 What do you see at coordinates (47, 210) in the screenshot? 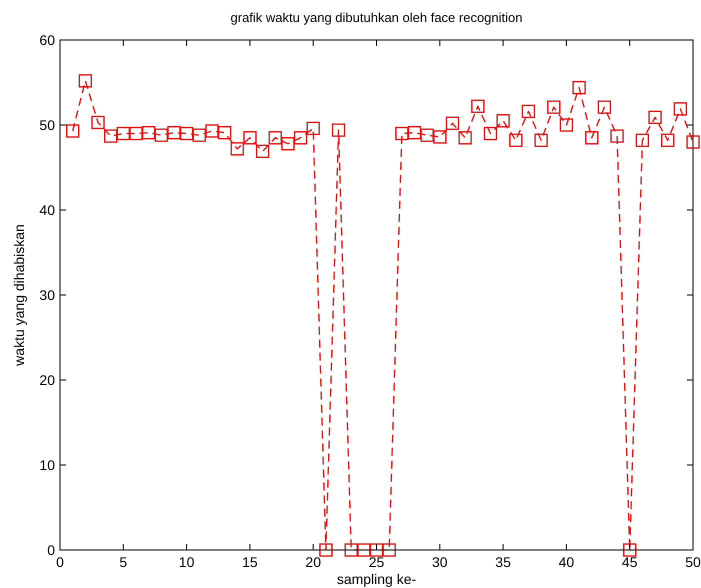
I see `y-tick-label: 40` at bounding box center [47, 210].